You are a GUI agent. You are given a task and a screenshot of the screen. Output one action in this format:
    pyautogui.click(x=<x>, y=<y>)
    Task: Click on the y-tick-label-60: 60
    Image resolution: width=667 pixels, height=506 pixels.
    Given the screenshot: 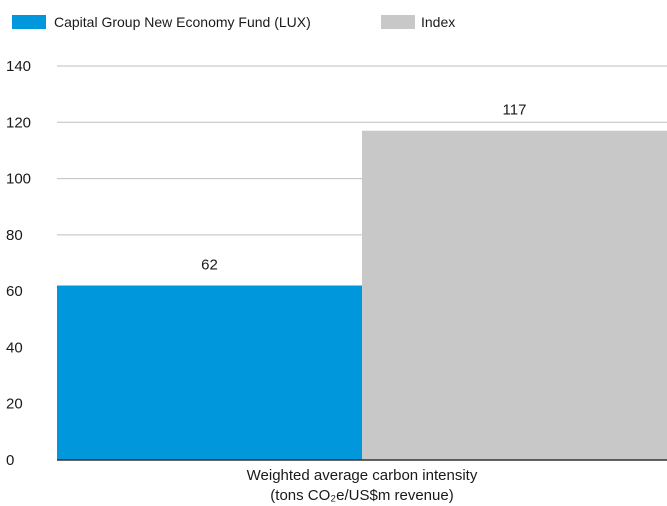 What is the action you would take?
    pyautogui.click(x=14, y=291)
    